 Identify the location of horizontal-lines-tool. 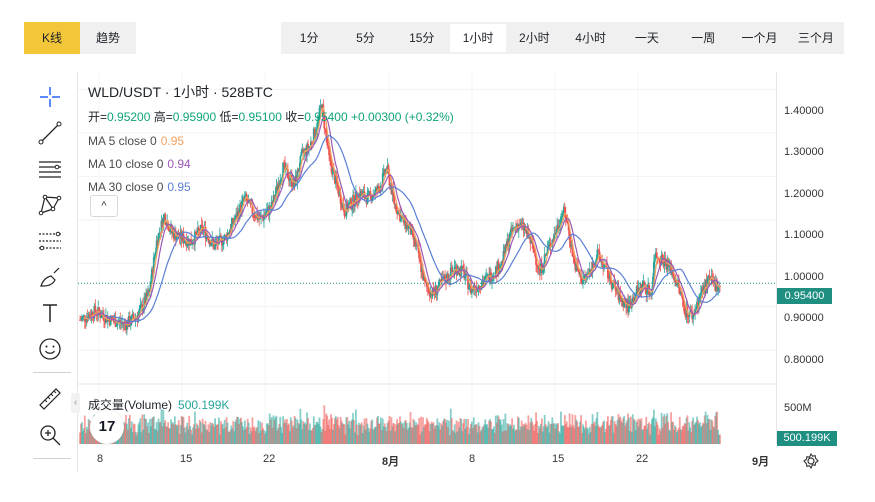
(50, 169).